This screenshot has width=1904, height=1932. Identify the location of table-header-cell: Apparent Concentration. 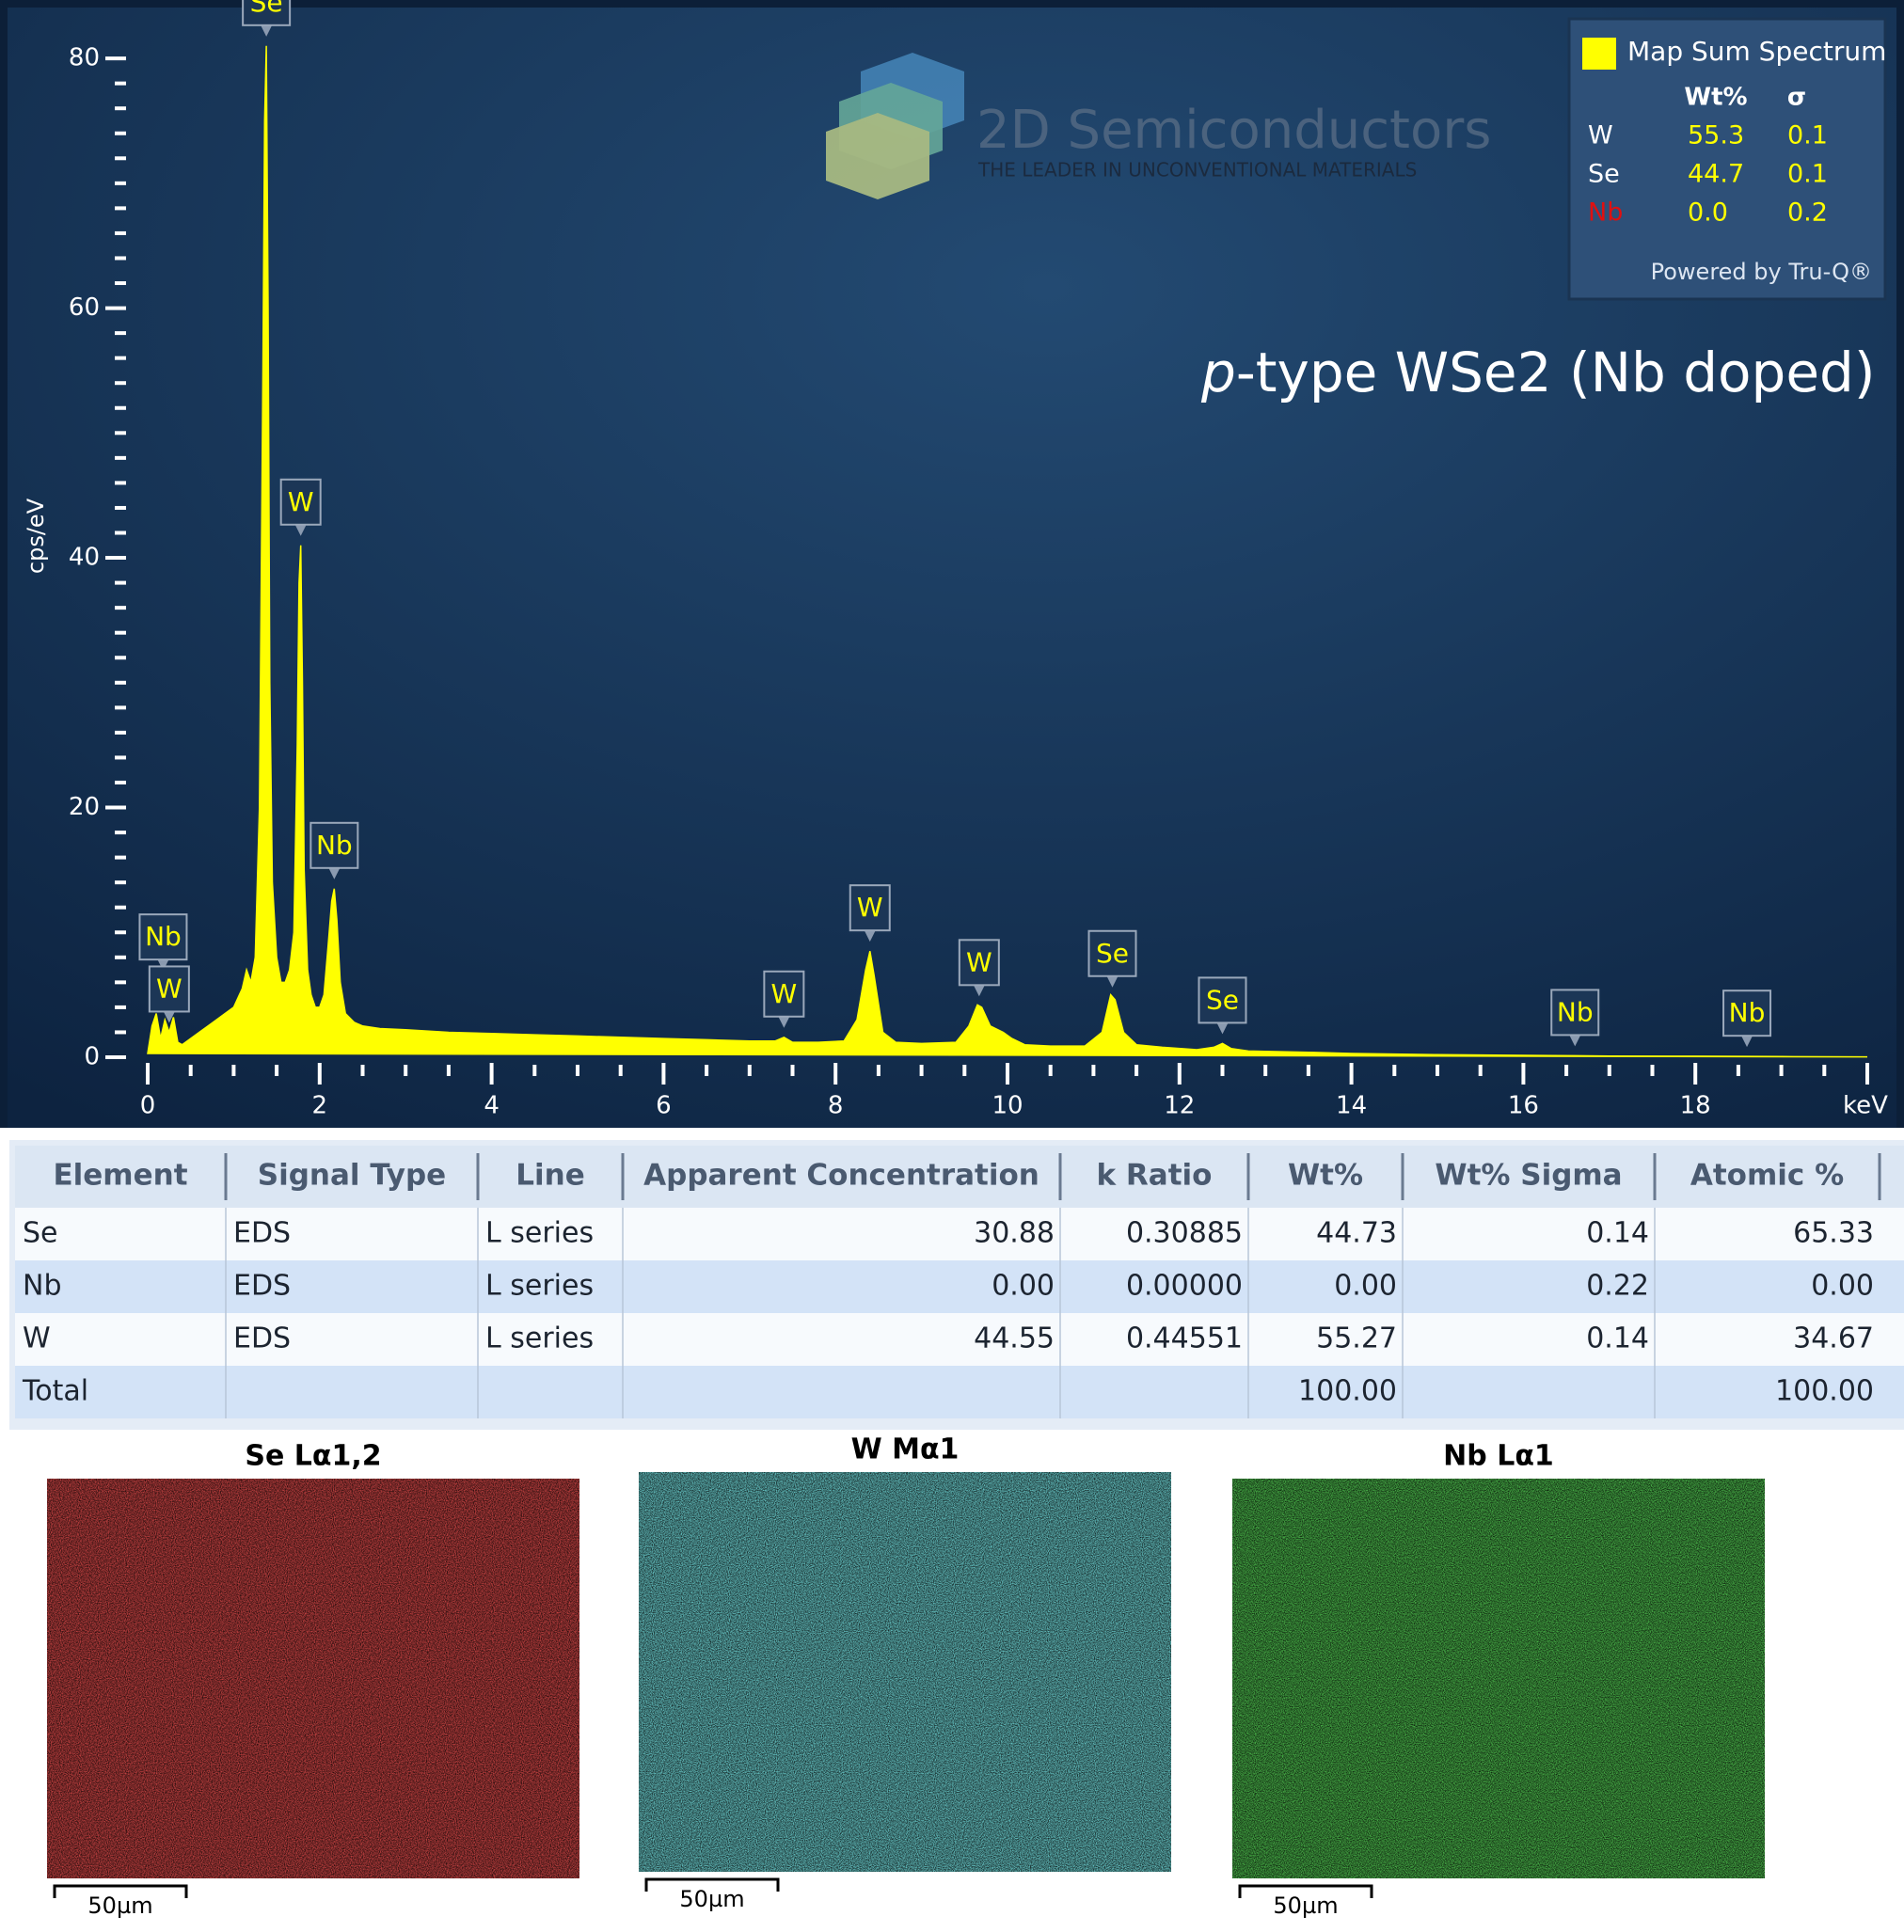
(841, 1176).